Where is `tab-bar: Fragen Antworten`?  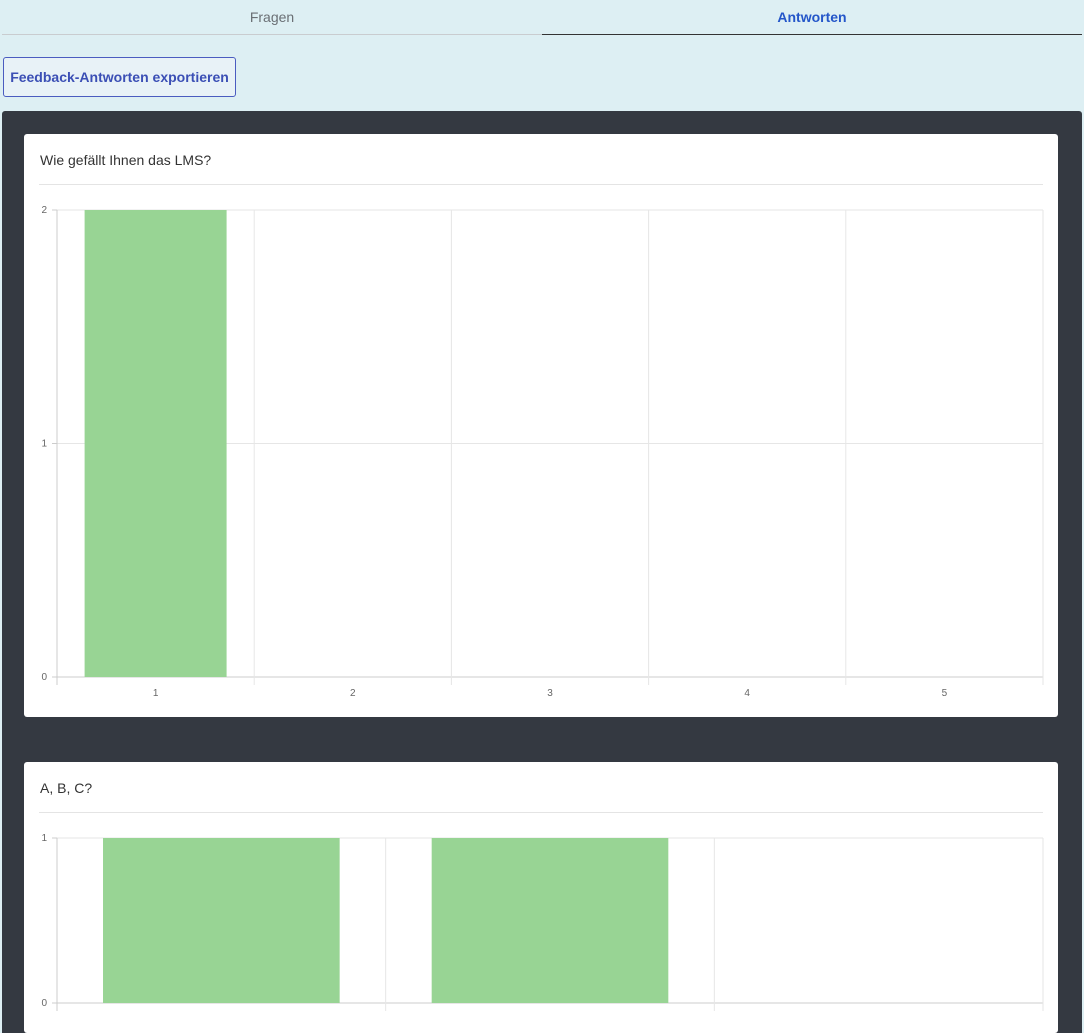
tab-bar: Fragen Antworten is located at coordinates (542, 17).